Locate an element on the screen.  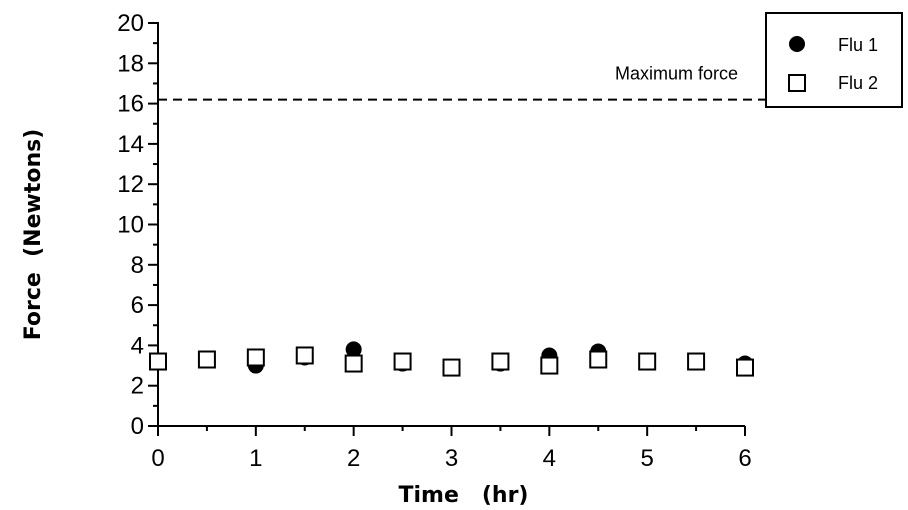
legend-box is located at coordinates (834, 60).